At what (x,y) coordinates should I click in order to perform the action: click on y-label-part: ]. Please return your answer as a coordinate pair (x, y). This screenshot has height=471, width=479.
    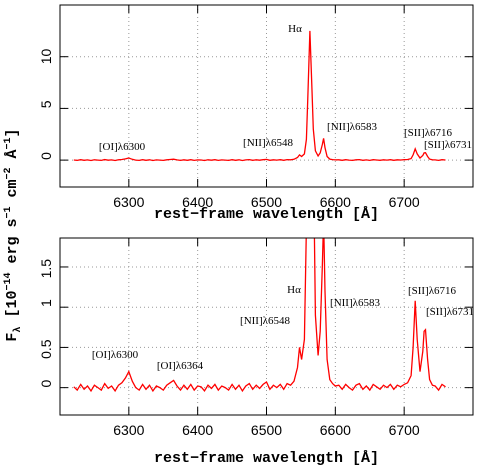
    Looking at the image, I should click on (12, 132).